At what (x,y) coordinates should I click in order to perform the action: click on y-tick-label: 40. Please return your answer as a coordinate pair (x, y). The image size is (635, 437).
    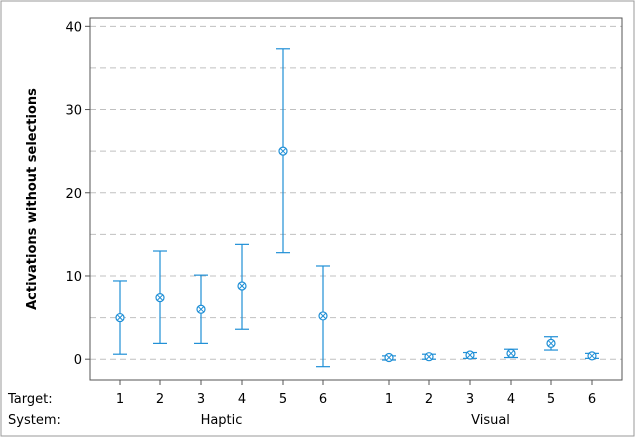
    Looking at the image, I should click on (73, 27).